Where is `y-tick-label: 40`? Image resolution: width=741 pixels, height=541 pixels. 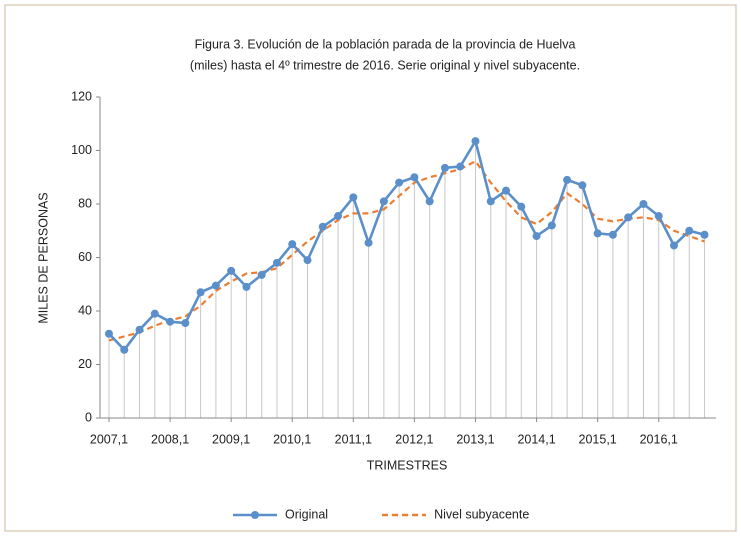
y-tick-label: 40 is located at coordinates (85, 310).